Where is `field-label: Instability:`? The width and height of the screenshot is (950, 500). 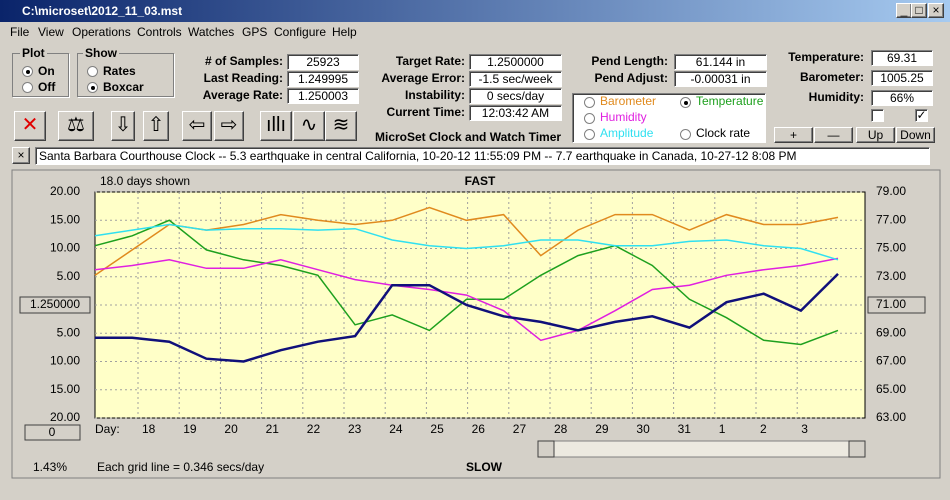
field-label: Instability: is located at coordinates (434, 95).